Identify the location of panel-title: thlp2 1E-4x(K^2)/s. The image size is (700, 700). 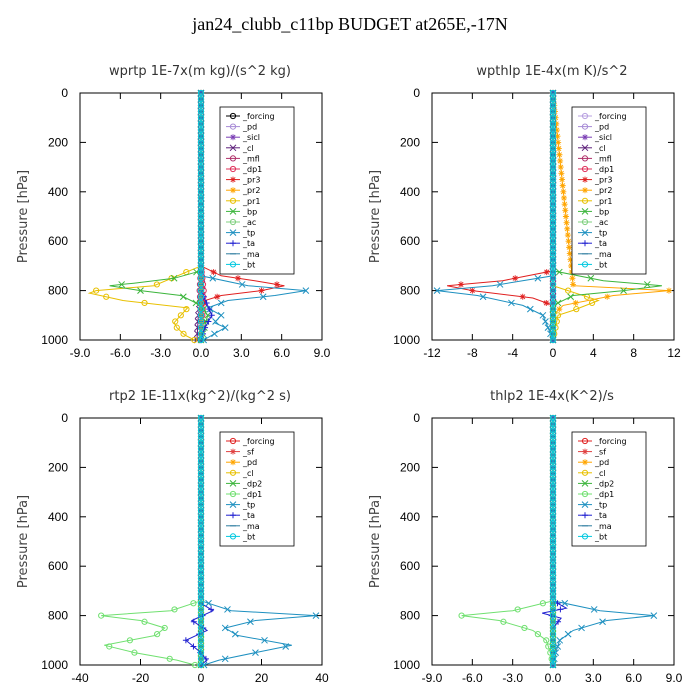
(552, 396).